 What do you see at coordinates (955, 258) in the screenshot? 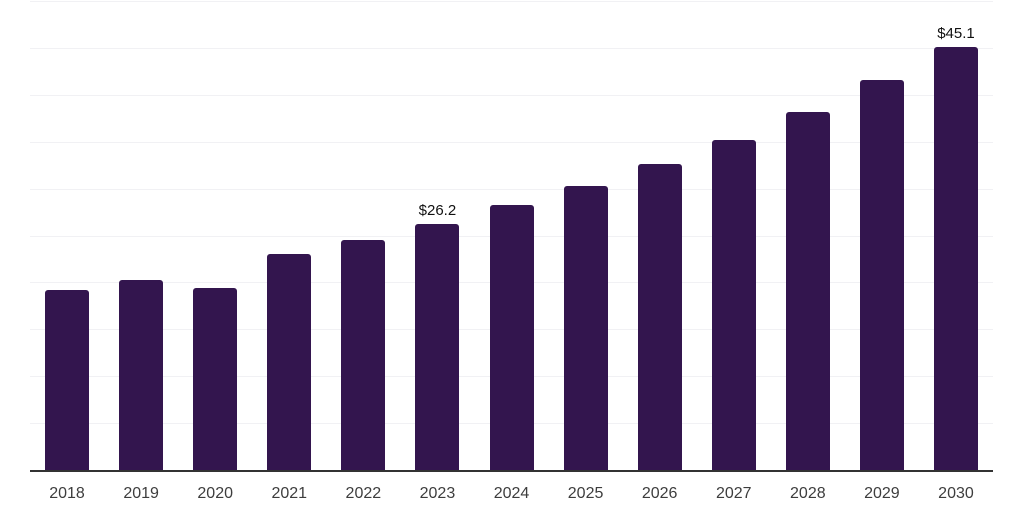
I see `bar-2030` at bounding box center [955, 258].